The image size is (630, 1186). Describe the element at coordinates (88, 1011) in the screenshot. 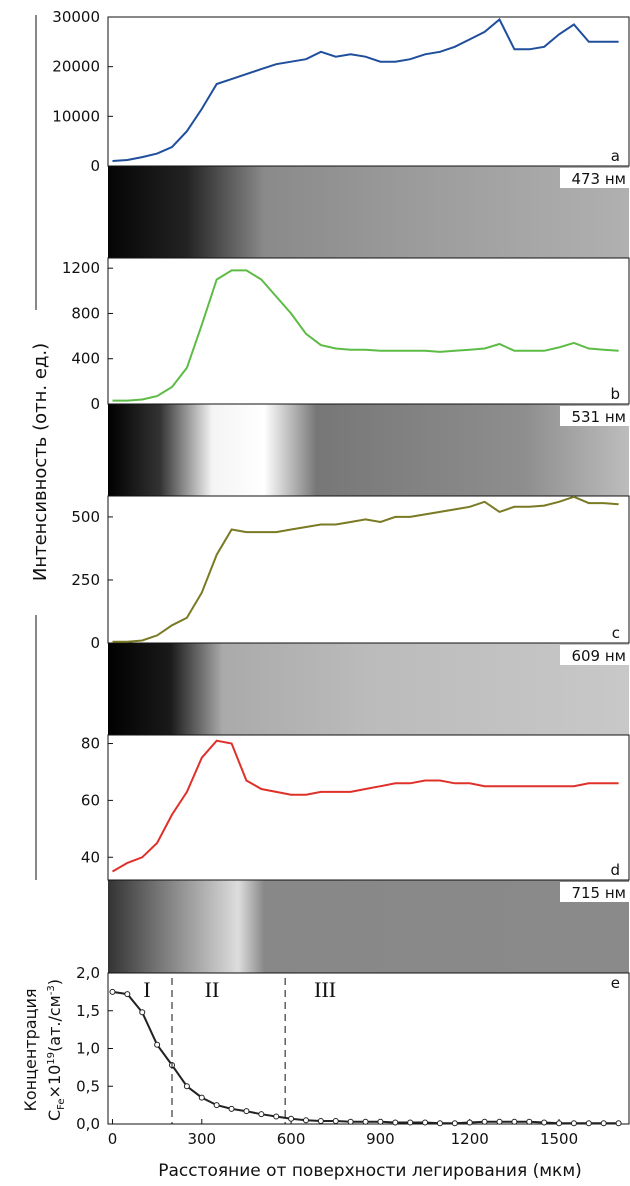

I see `y-tick-label: 1,5` at that location.